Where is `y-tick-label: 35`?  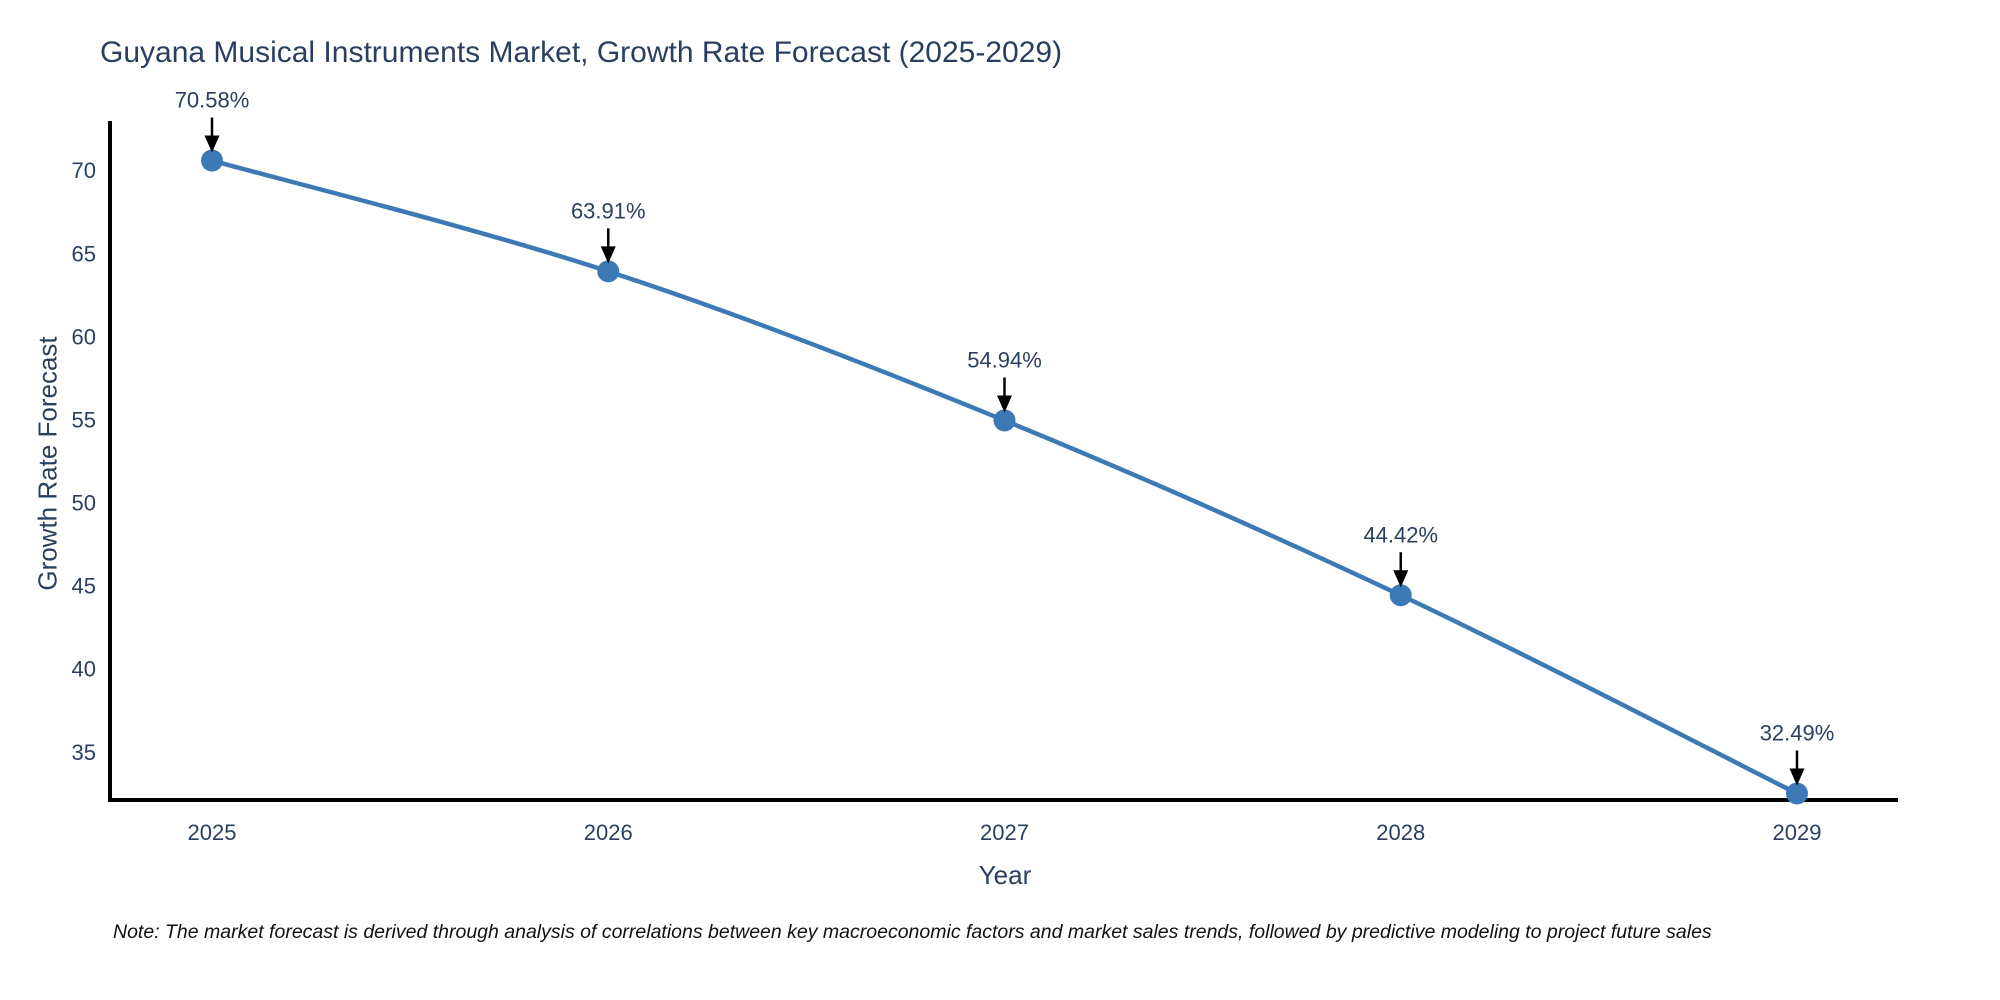 y-tick-label: 35 is located at coordinates (84, 752).